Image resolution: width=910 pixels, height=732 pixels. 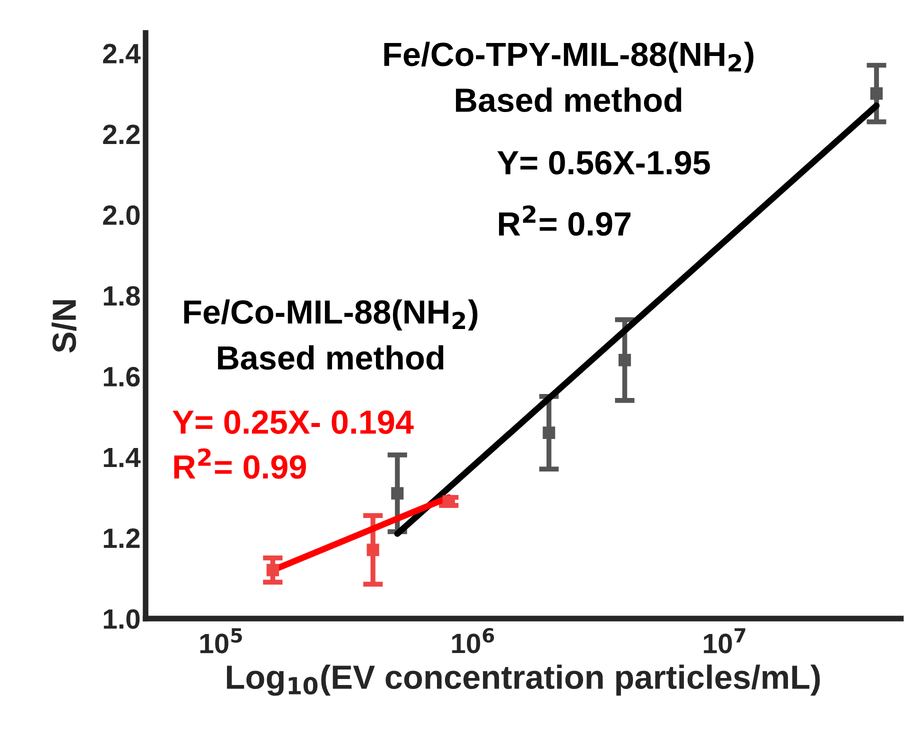 I want to click on y-tick-label: 1.2, so click(x=122, y=538).